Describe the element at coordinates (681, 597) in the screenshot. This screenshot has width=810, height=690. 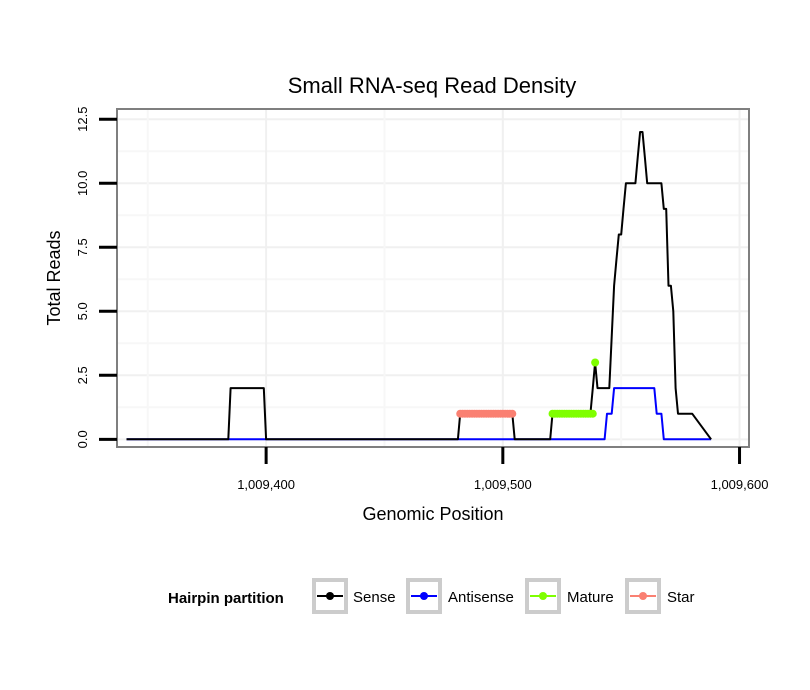
I see `legend-label-star: Star` at that location.